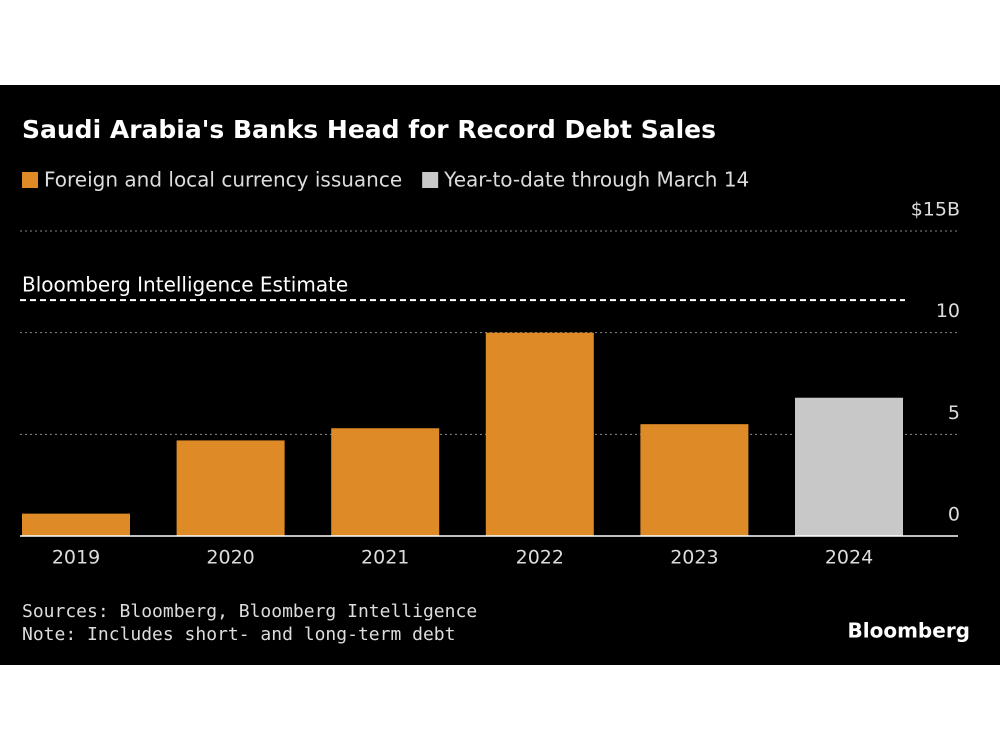  Describe the element at coordinates (76, 558) in the screenshot. I see `x-tick-label: 2019` at that location.